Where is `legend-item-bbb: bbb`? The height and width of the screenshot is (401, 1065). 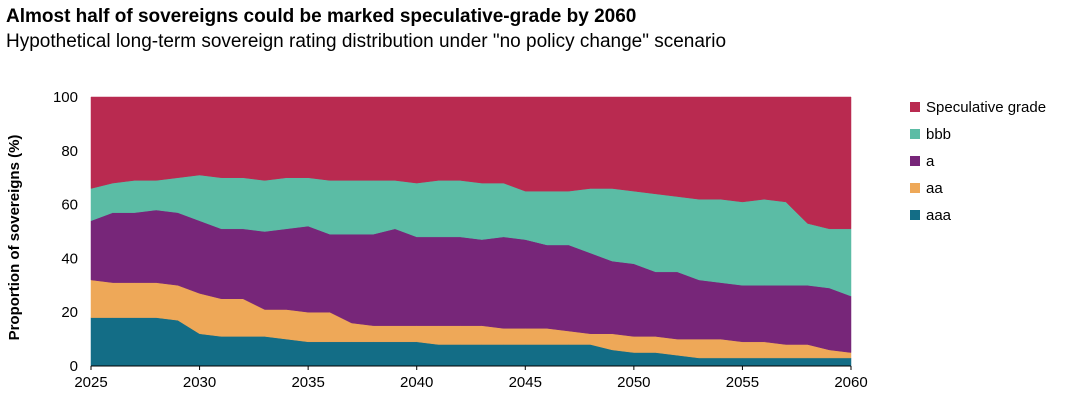 legend-item-bbb: bbb is located at coordinates (985, 134).